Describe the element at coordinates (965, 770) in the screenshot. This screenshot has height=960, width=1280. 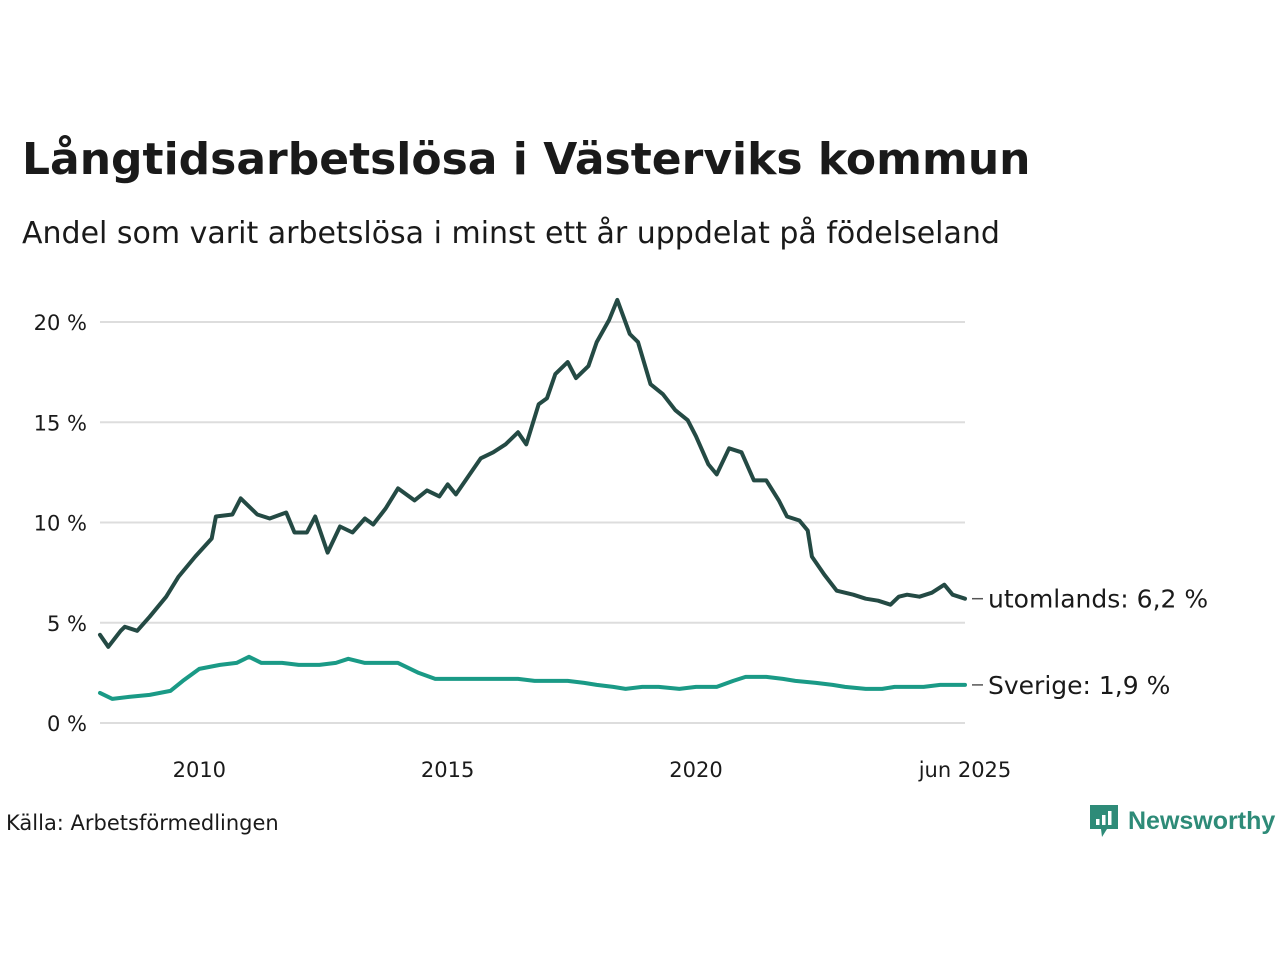
I see `x-tick-label: jun 2025` at that location.